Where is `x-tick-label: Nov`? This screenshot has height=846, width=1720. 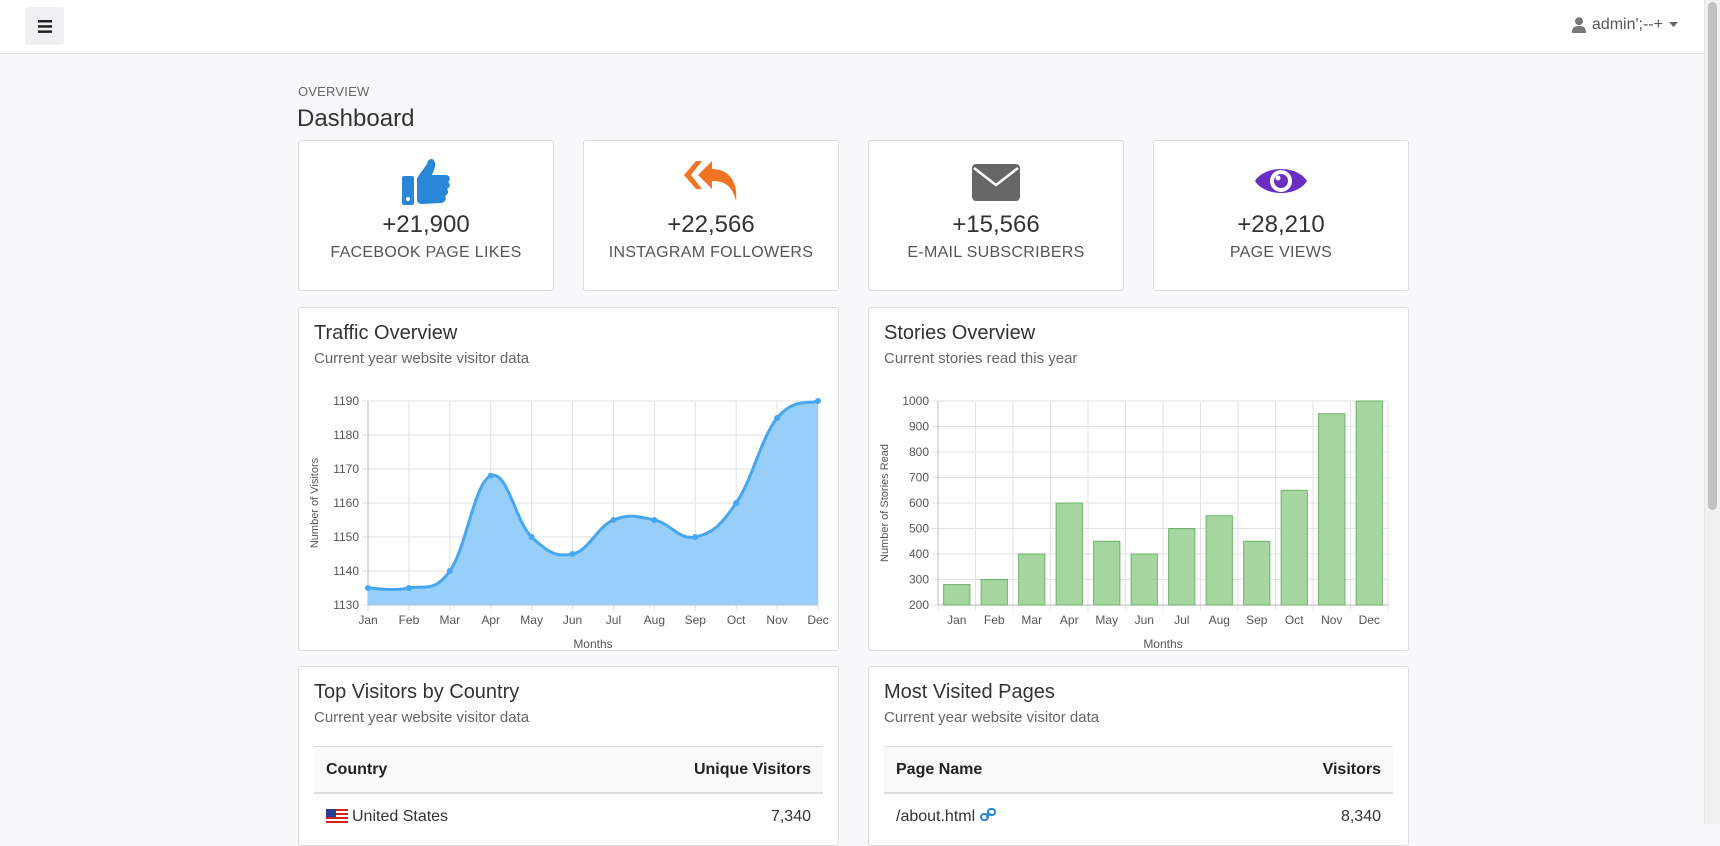
x-tick-label: Nov is located at coordinates (776, 620).